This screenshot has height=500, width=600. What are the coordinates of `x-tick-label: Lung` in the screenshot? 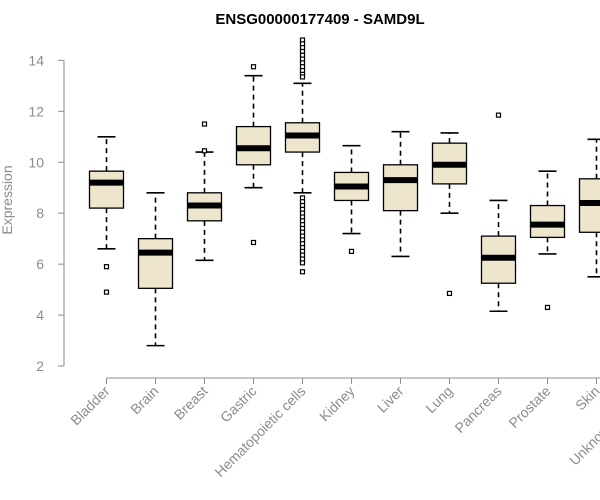 It's located at (438, 399).